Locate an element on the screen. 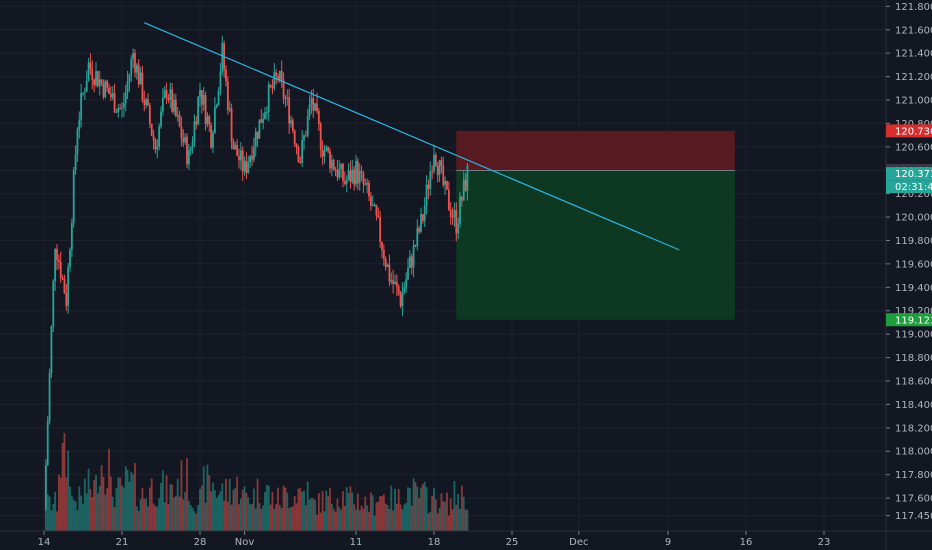 This screenshot has height=550, width=932. stop-loss-zone is located at coordinates (595, 150).